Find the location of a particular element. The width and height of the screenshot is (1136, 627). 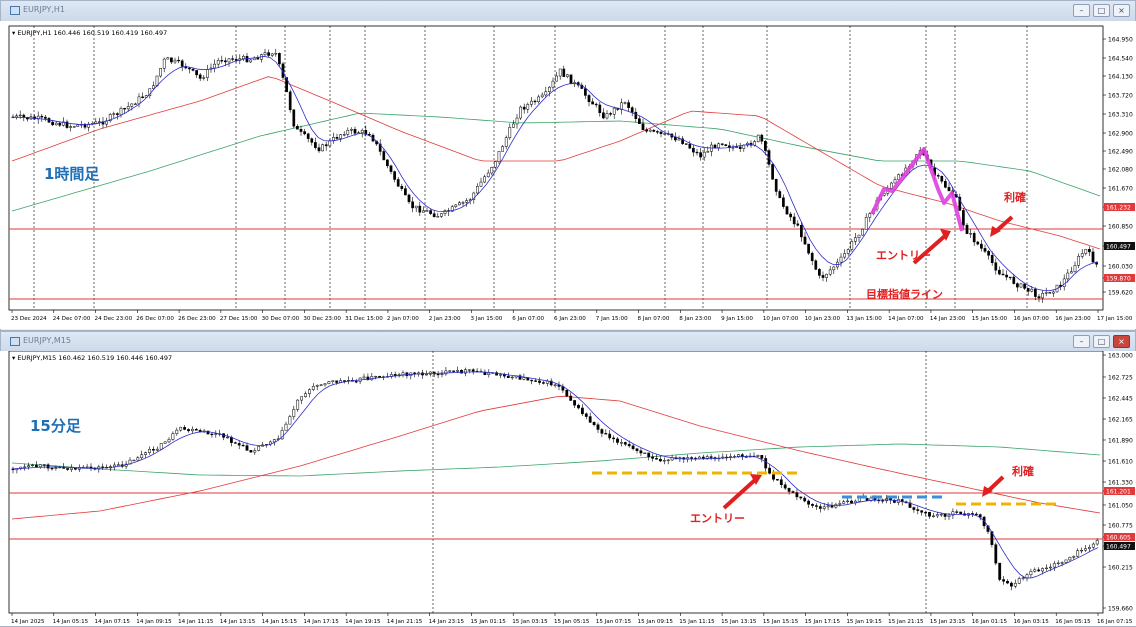

price-axis-label: 161.890 is located at coordinates (1120, 441).